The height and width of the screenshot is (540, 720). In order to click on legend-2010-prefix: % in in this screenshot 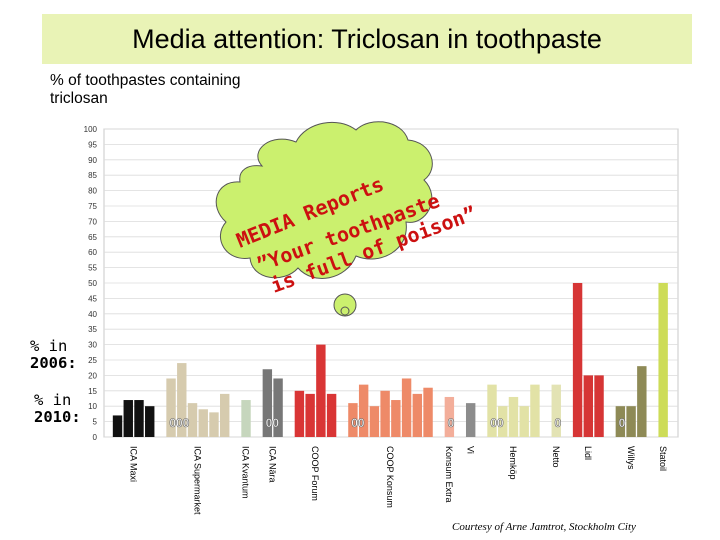, I will do `click(53, 400)`.